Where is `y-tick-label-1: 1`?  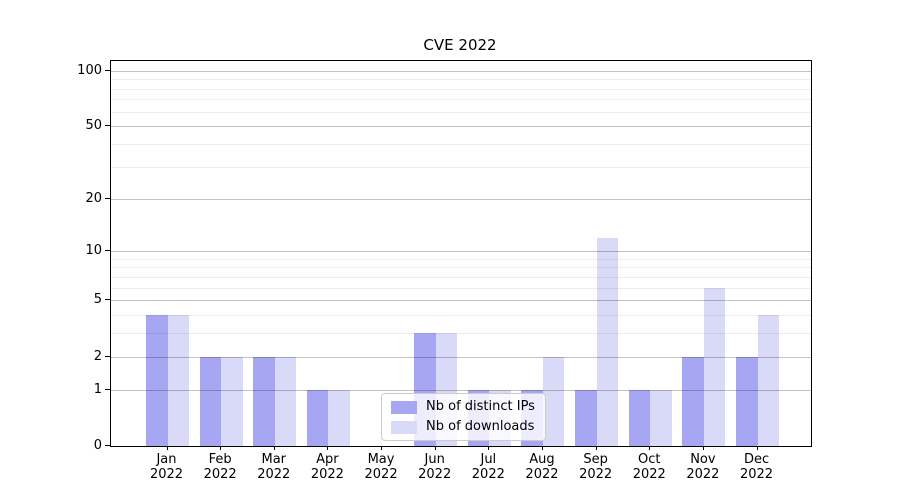
y-tick-label-1: 1 is located at coordinates (97, 389).